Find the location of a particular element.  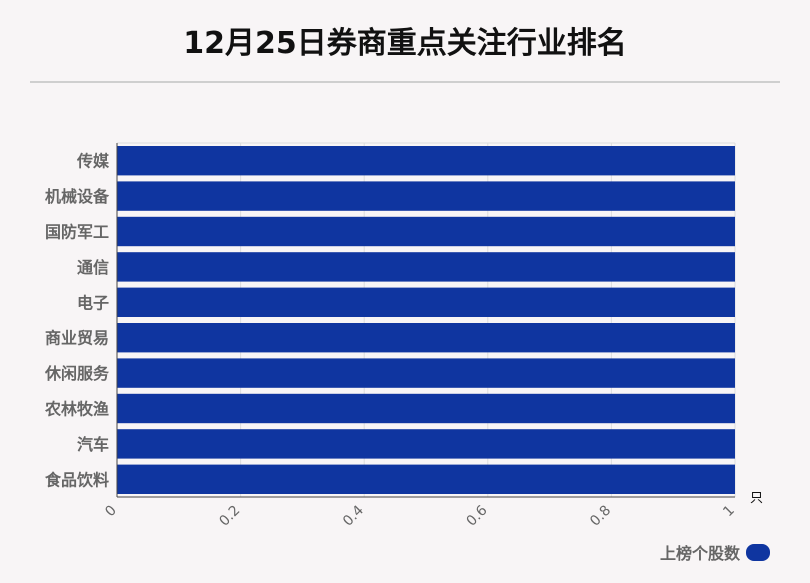

title-divider is located at coordinates (405, 82).